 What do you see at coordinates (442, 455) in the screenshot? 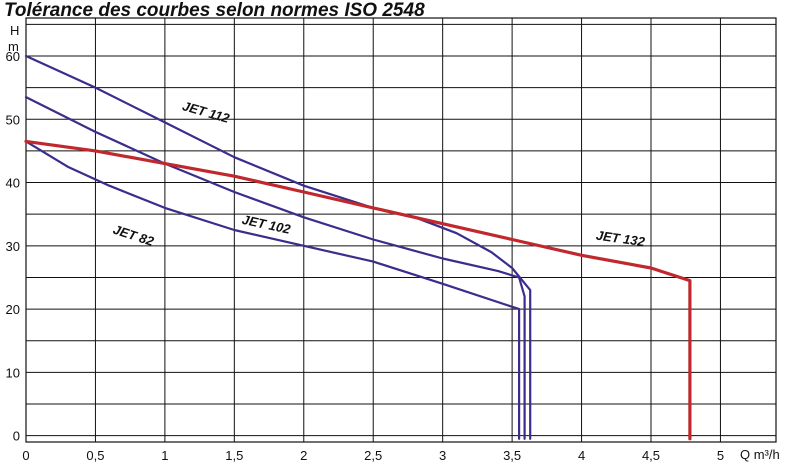
I see `x-tick-label-6: 3` at bounding box center [442, 455].